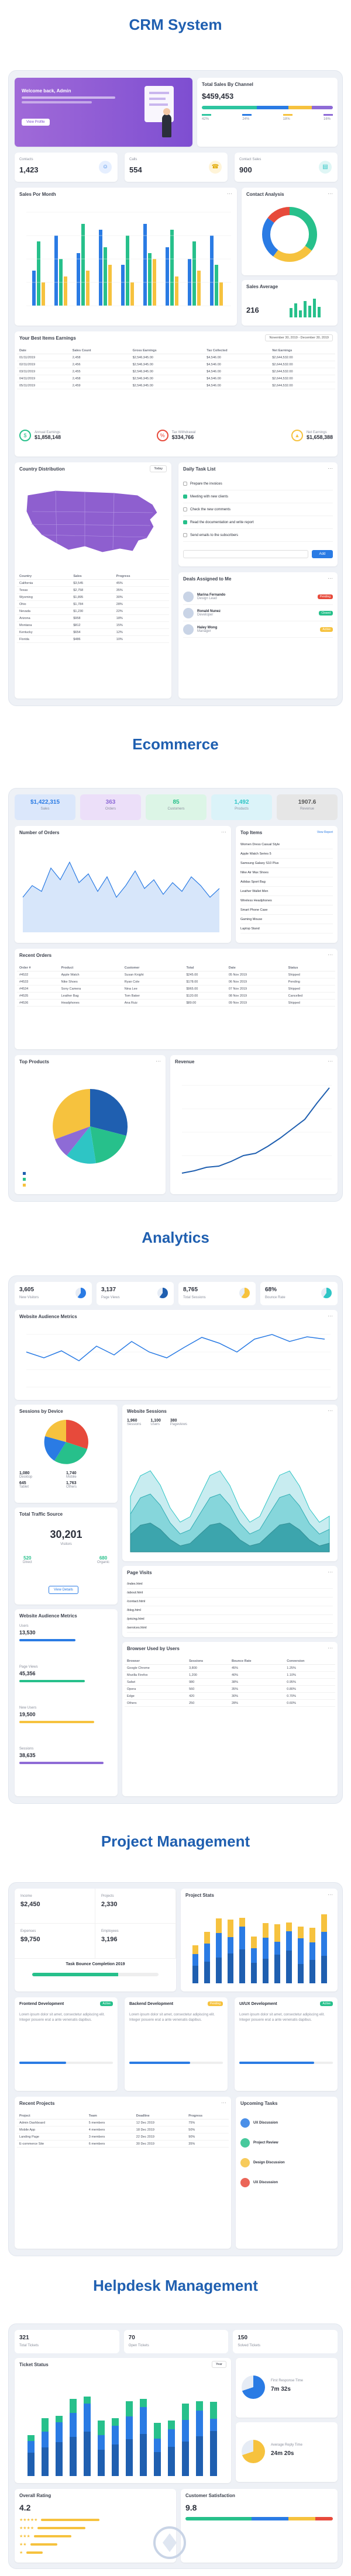  I want to click on page-row: /pricing.html, so click(230, 1619).